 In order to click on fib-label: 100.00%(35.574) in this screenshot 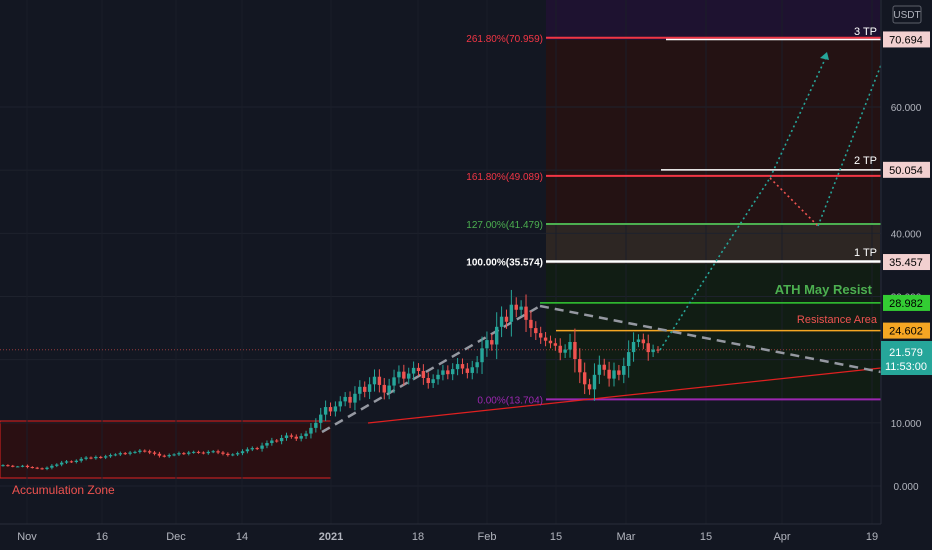, I will do `click(504, 262)`.